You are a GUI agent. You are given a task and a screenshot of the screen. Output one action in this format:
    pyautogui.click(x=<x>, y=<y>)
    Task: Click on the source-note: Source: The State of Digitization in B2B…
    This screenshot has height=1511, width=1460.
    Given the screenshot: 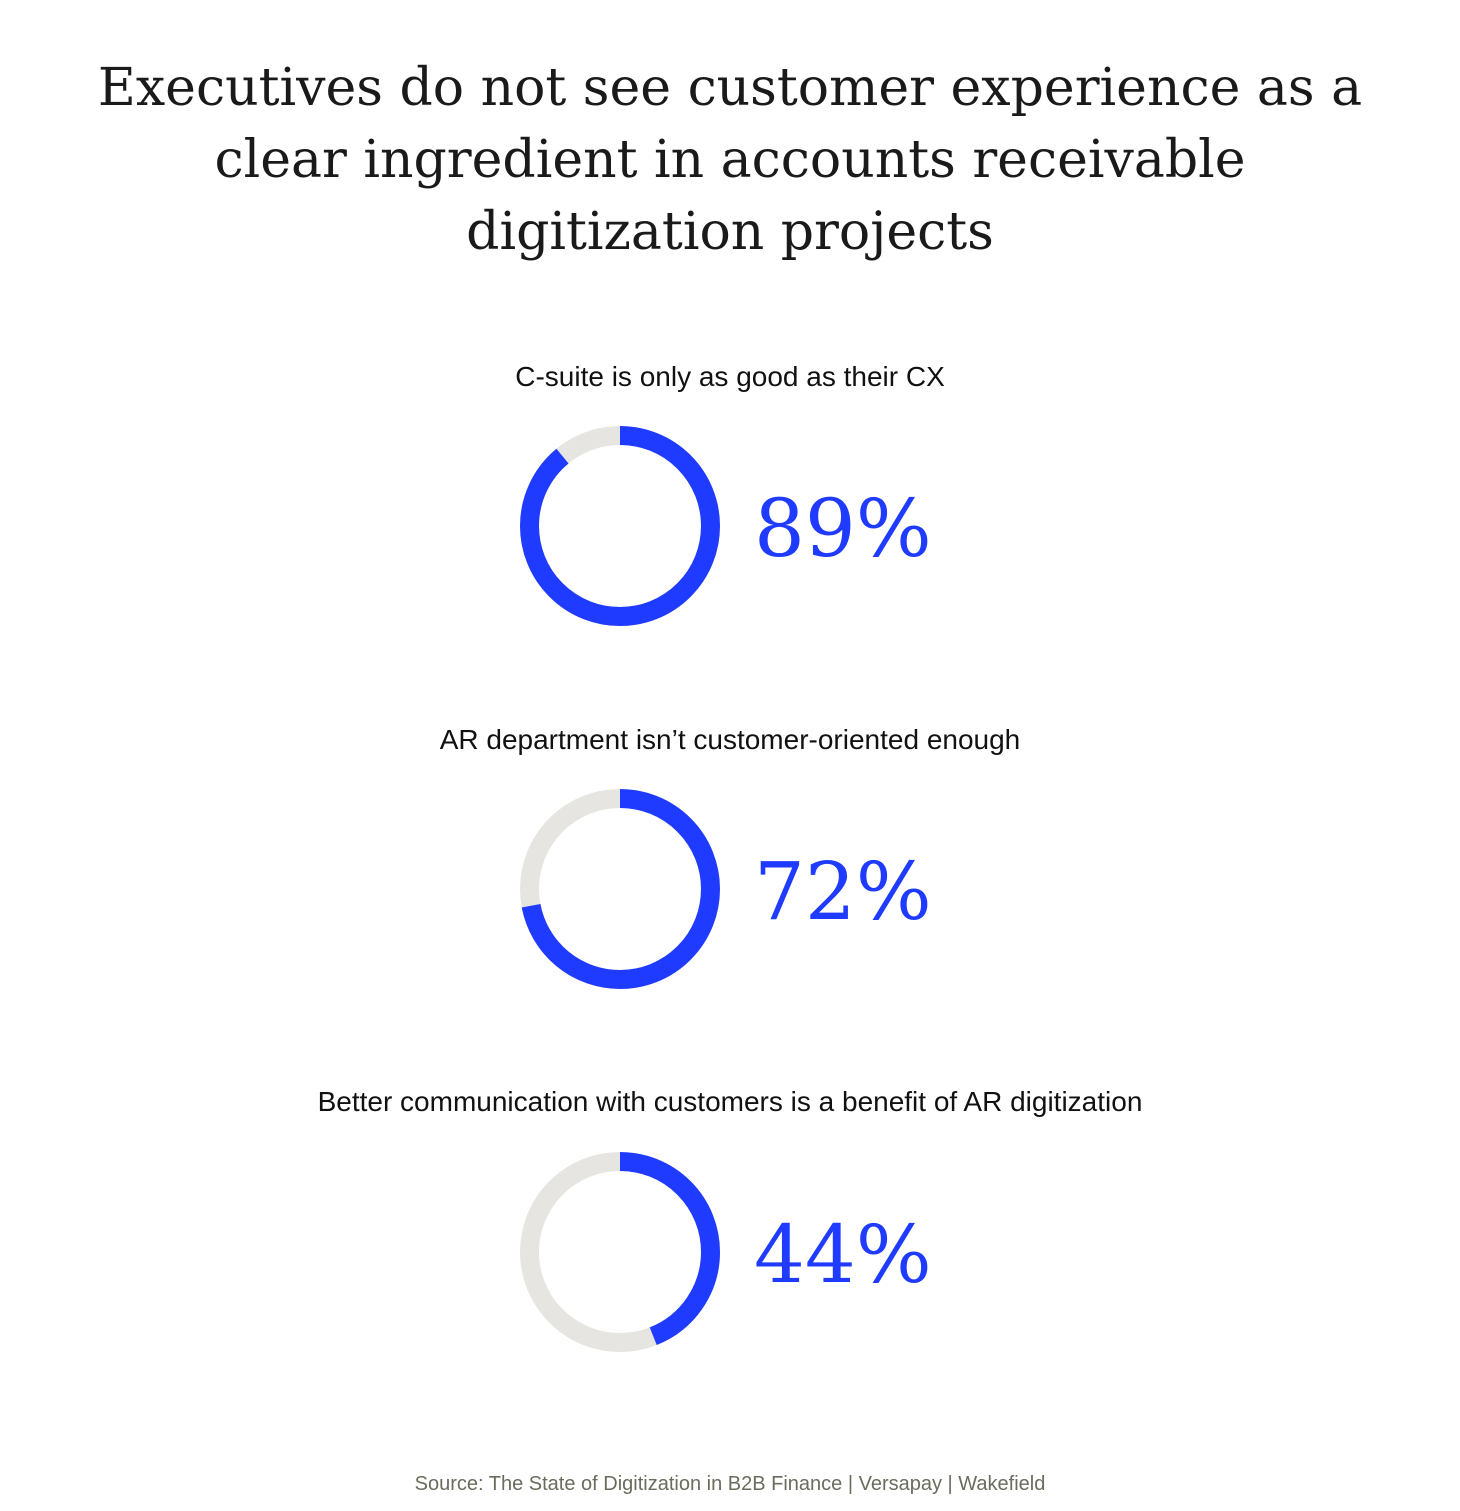 What is the action you would take?
    pyautogui.click(x=730, y=1484)
    